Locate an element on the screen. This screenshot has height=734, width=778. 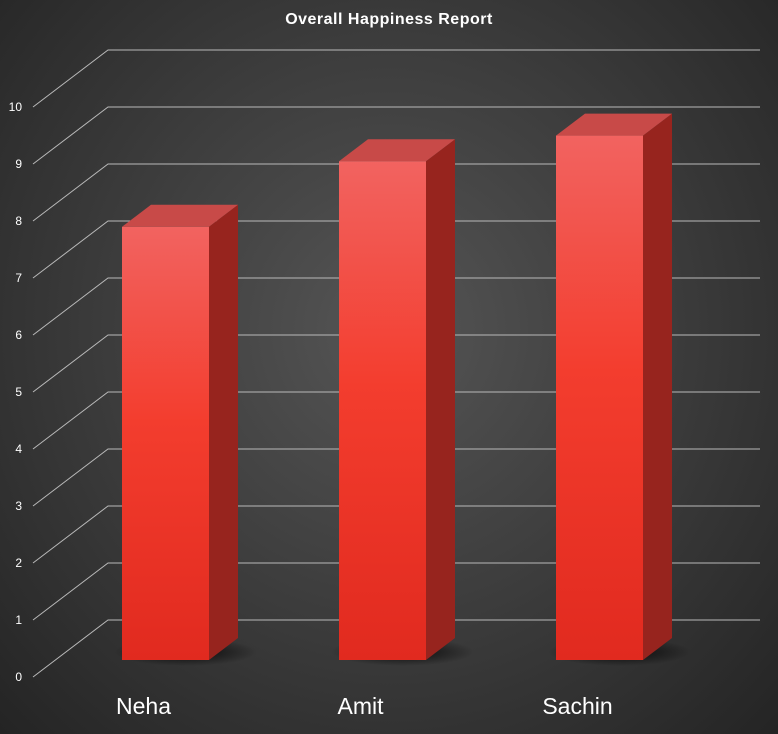
y-tick-label: 4 is located at coordinates (18, 449).